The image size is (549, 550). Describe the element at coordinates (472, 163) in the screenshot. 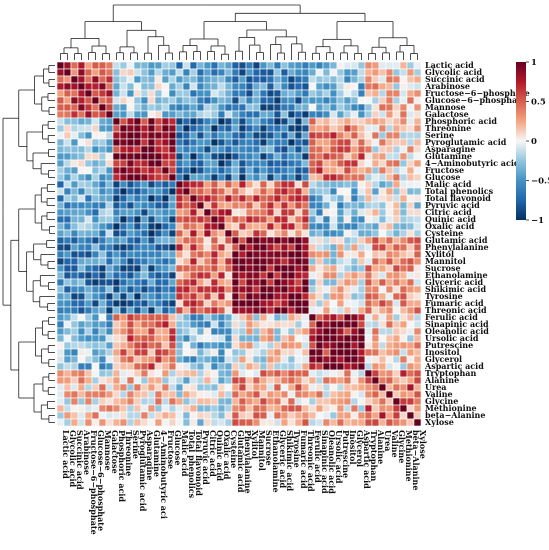

I see `row-label: 4−Aminobutyric acid` at that location.